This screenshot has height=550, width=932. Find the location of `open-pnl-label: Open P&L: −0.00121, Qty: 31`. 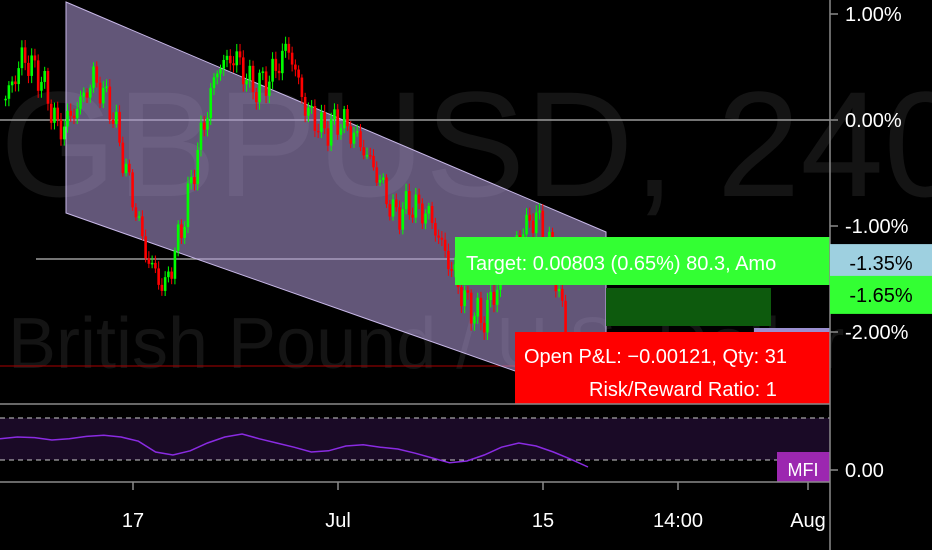

open-pnl-label: Open P&L: −0.00121, Qty: 31 is located at coordinates (655, 357).